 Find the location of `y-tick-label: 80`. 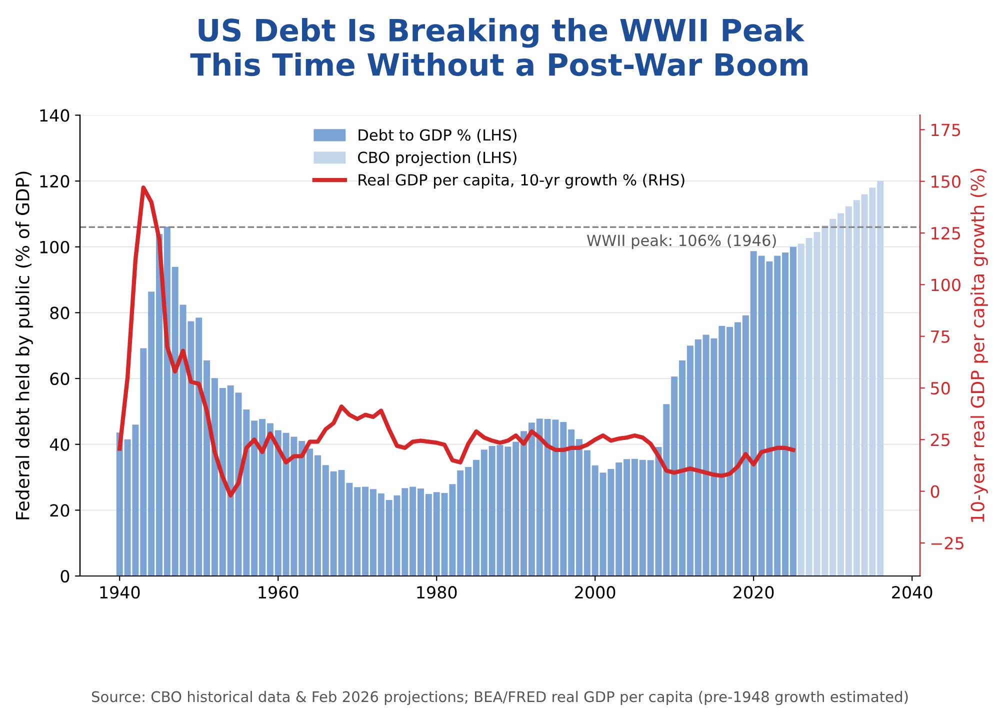

y-tick-label: 80 is located at coordinates (60, 313).